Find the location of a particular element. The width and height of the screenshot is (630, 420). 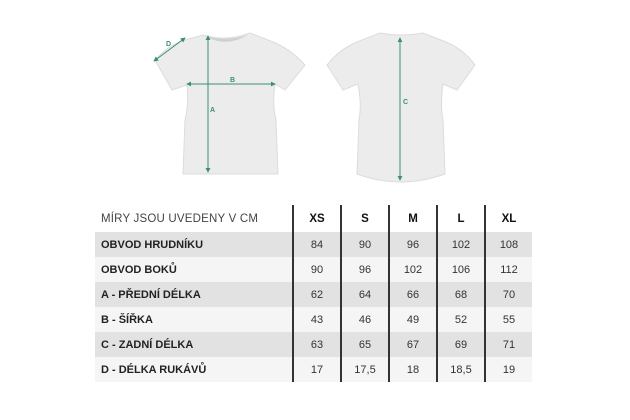

cell-value: 18 is located at coordinates (412, 369).